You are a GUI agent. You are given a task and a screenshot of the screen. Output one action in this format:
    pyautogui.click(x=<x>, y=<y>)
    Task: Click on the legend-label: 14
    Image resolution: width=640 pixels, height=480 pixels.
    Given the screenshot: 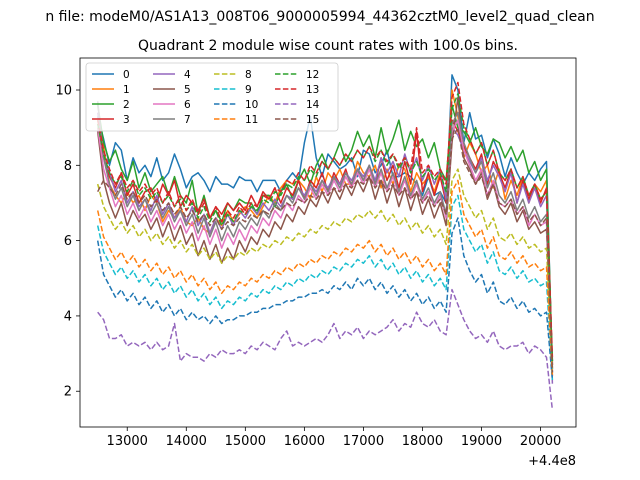 What is the action you would take?
    pyautogui.click(x=313, y=105)
    